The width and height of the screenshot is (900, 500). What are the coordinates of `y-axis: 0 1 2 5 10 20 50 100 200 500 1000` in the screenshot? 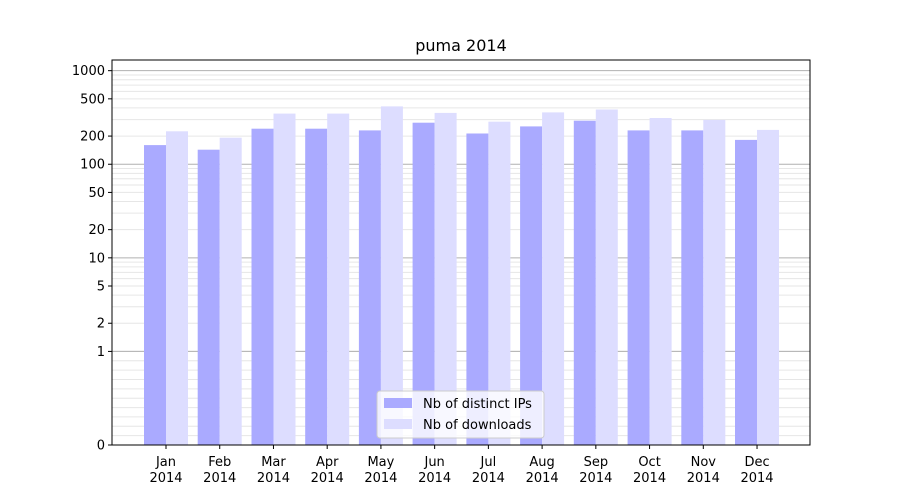 It's located at (92, 259).